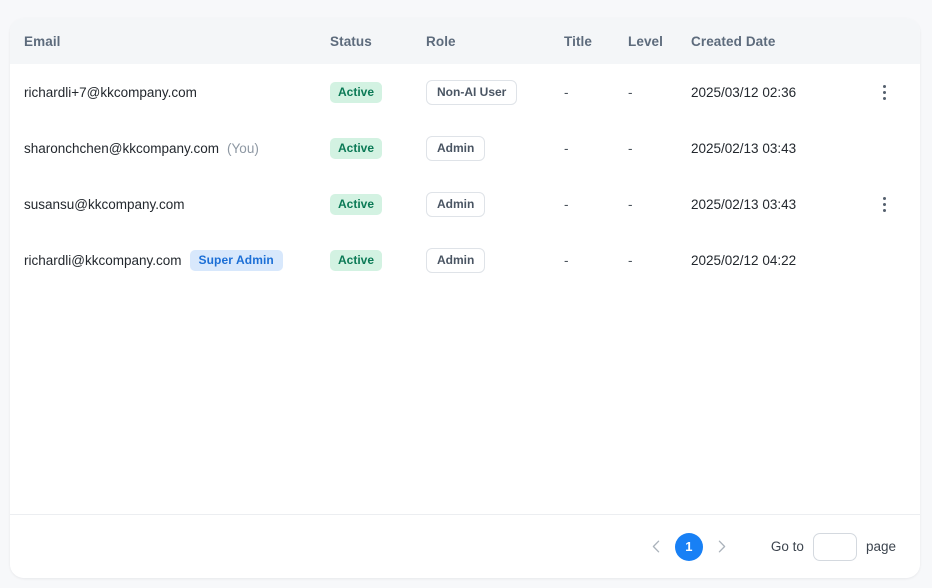 The width and height of the screenshot is (932, 588). I want to click on cell-email: richardli@kkcompany.com Super Admin, so click(170, 260).